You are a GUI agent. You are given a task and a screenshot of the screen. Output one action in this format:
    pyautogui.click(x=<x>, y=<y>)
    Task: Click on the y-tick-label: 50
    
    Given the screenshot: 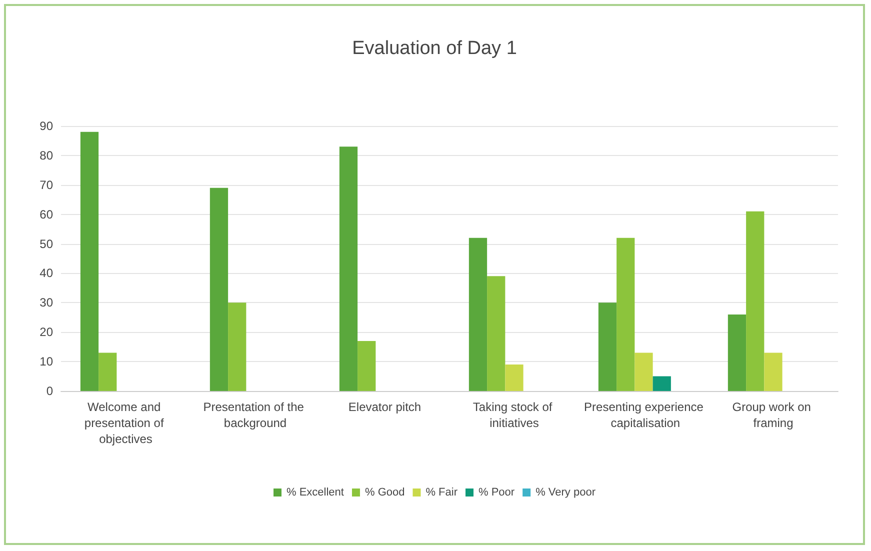 What is the action you would take?
    pyautogui.click(x=47, y=243)
    